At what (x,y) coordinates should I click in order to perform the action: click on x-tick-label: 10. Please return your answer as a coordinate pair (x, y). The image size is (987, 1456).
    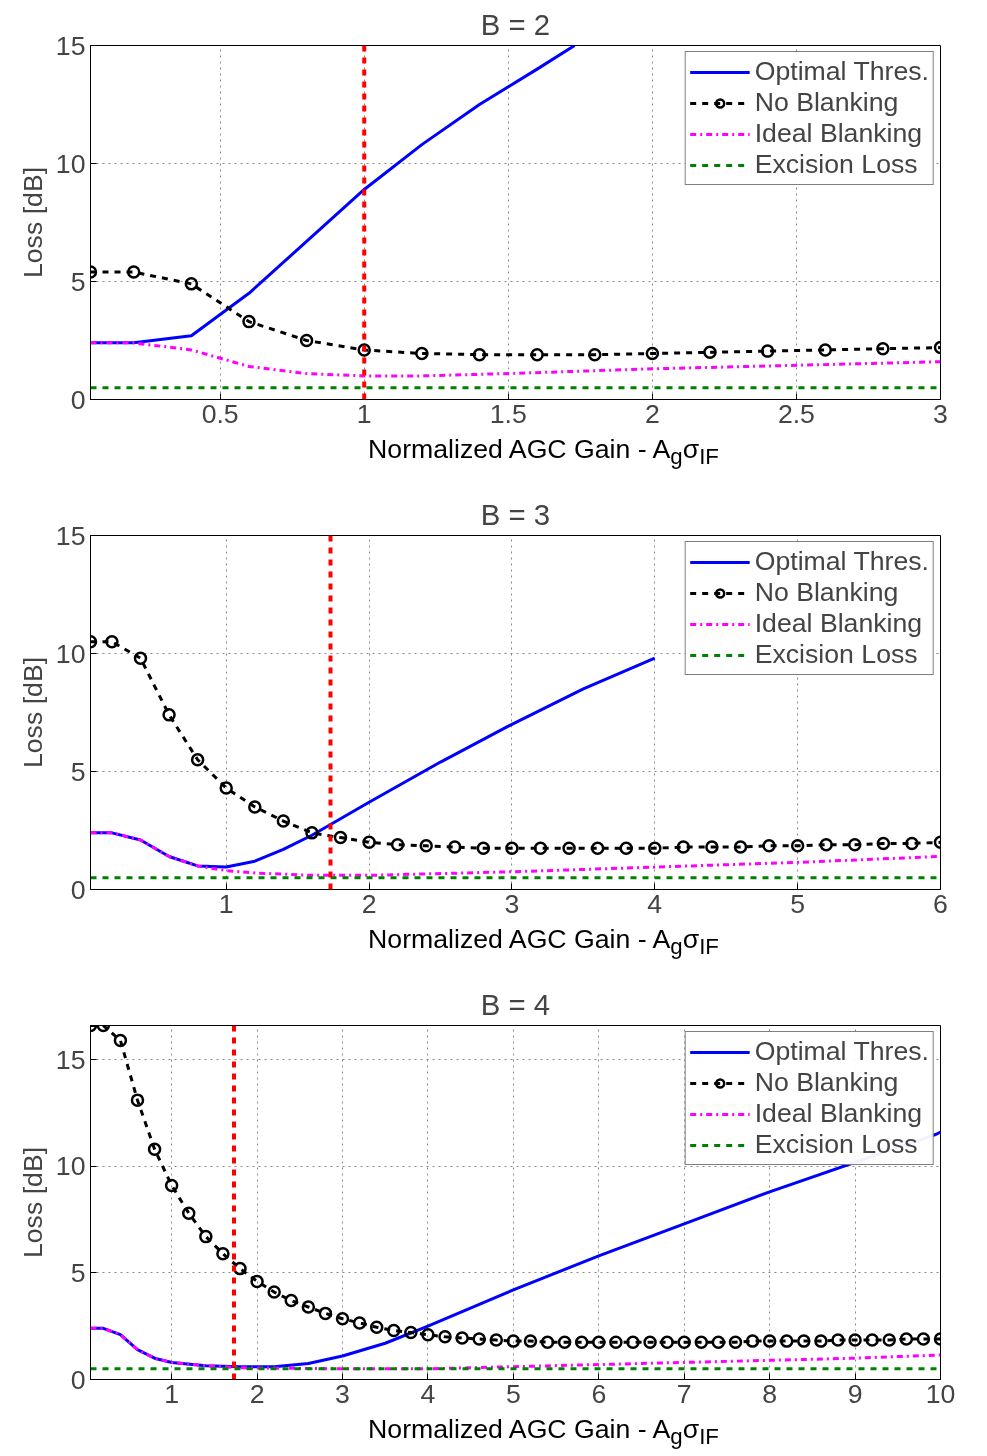
    Looking at the image, I should click on (940, 1393).